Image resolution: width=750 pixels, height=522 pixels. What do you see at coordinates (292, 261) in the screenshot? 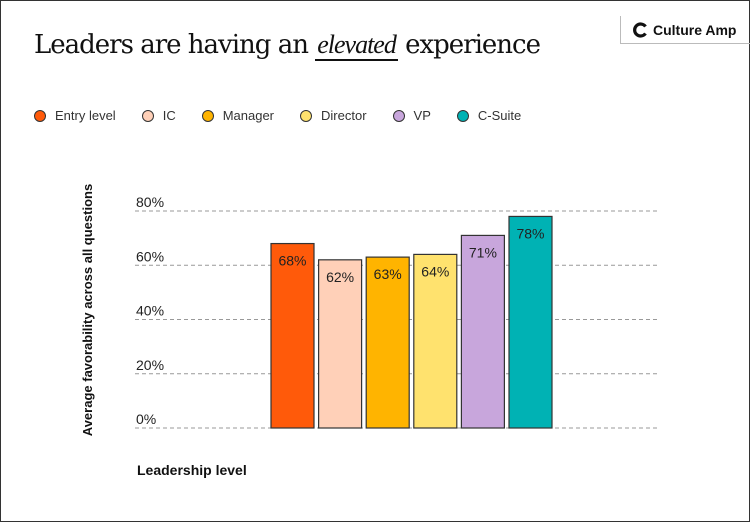
I see `data-label: 68%` at bounding box center [292, 261].